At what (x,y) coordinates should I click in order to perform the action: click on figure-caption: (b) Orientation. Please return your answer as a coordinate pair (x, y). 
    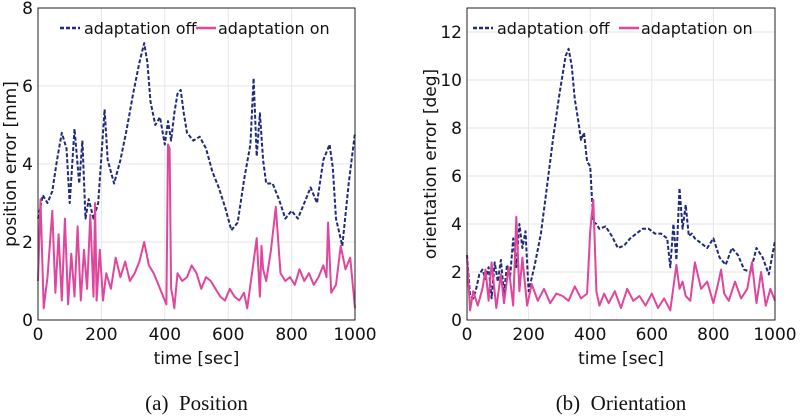
    Looking at the image, I should click on (621, 403).